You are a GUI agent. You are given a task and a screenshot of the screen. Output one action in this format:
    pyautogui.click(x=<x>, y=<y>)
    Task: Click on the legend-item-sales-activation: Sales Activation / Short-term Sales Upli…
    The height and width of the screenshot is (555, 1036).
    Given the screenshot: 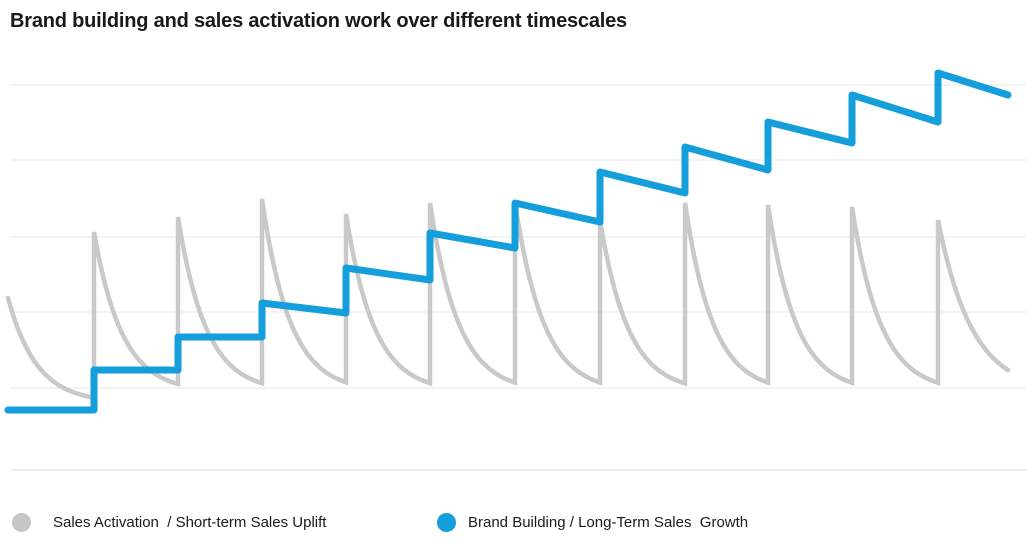 What is the action you would take?
    pyautogui.click(x=169, y=522)
    